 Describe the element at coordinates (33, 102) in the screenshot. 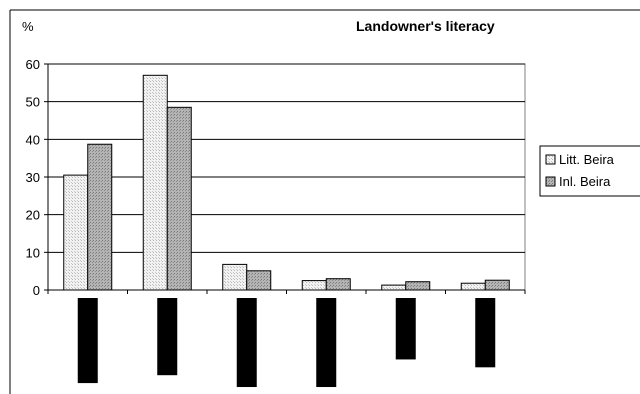

I see `y-tick-label: 50` at that location.